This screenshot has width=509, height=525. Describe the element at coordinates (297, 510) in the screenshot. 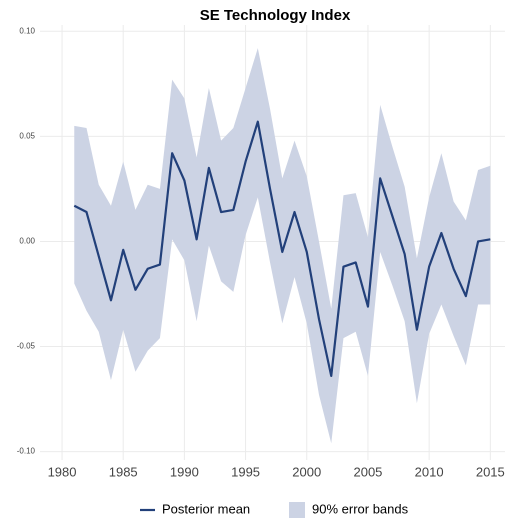

I see `legend-swatch` at that location.